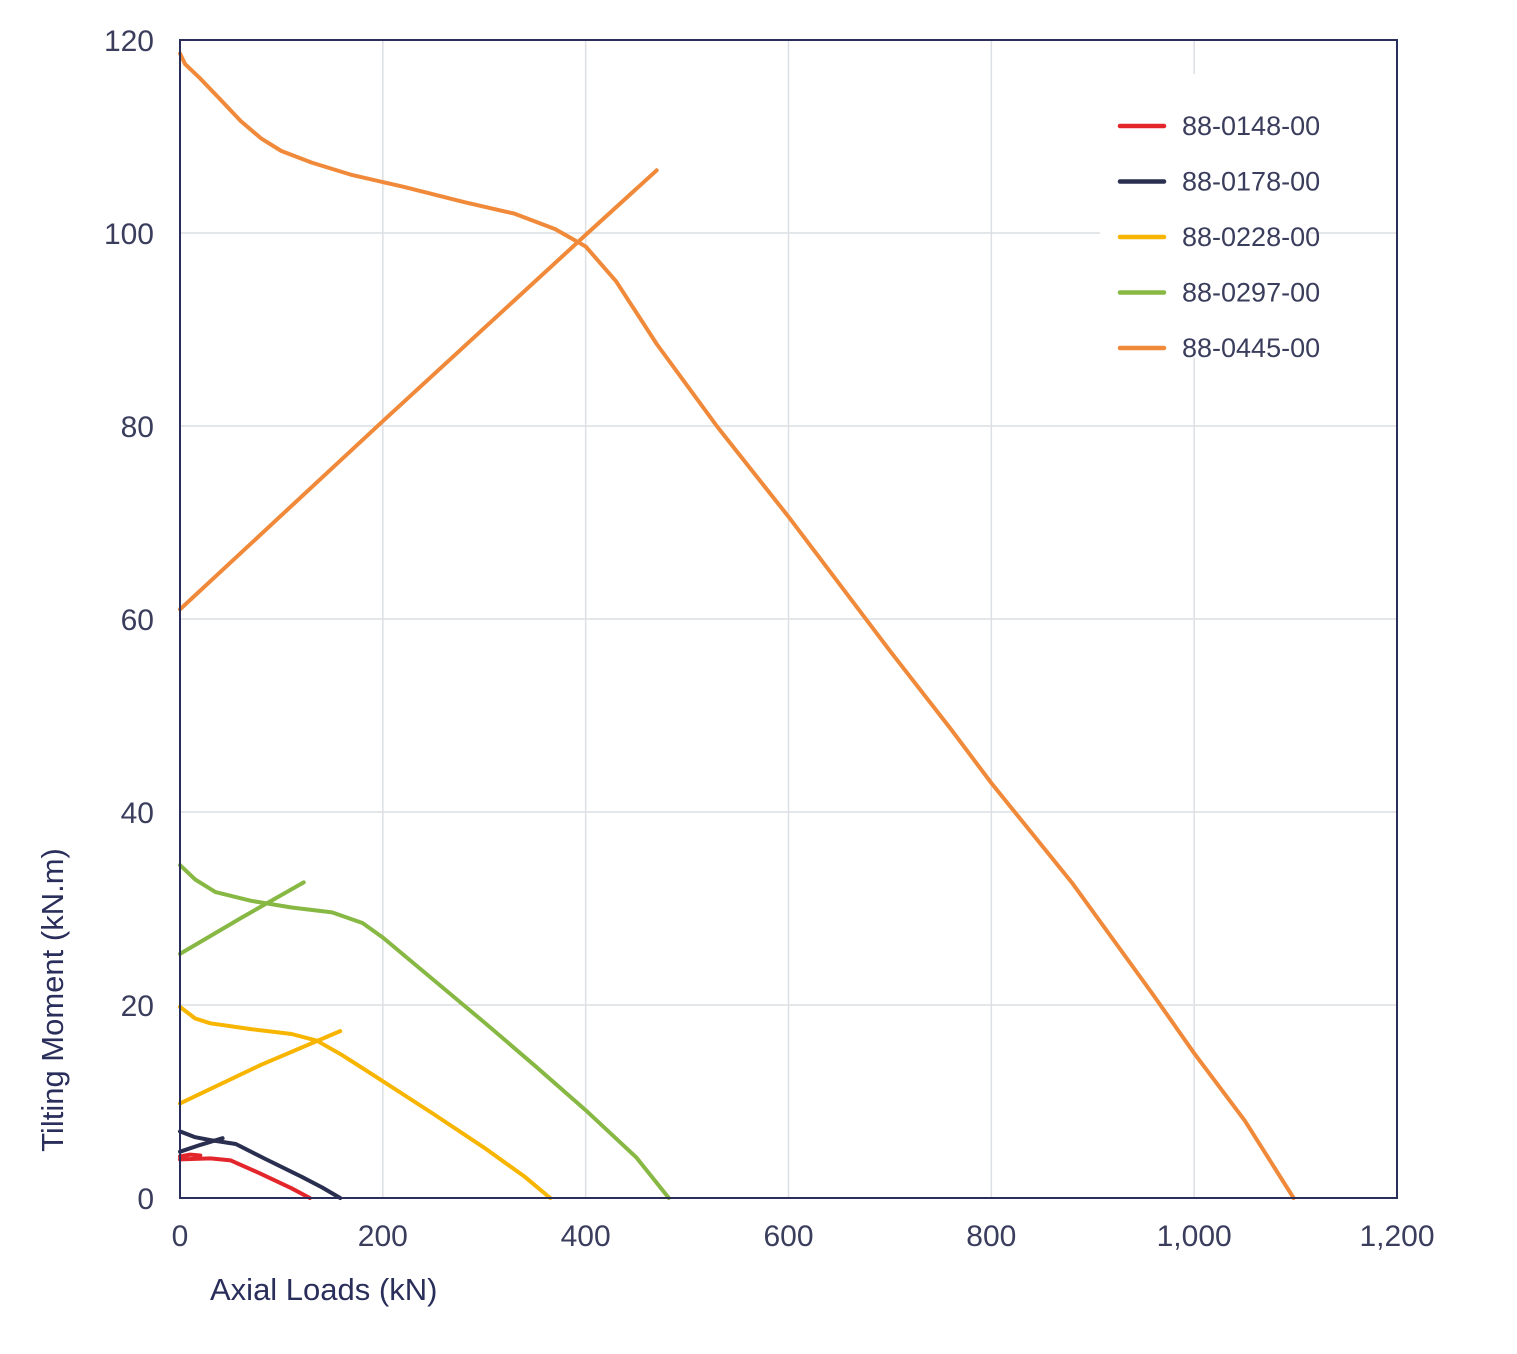  I want to click on x-tick-label: 0, so click(180, 1236).